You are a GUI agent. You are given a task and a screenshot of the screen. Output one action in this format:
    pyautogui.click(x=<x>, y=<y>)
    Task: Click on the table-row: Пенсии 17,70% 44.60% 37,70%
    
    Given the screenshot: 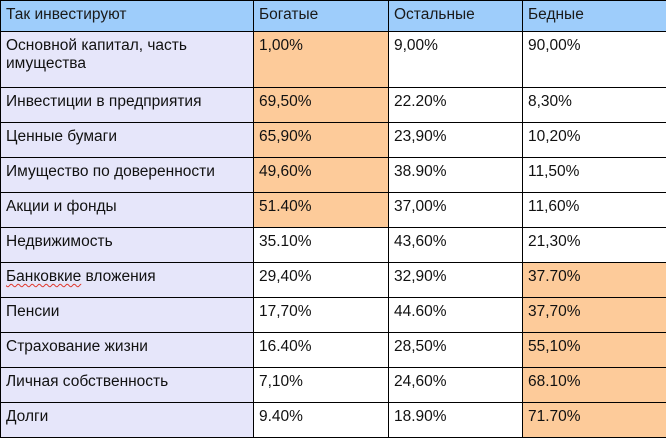 What is the action you would take?
    pyautogui.click(x=333, y=315)
    